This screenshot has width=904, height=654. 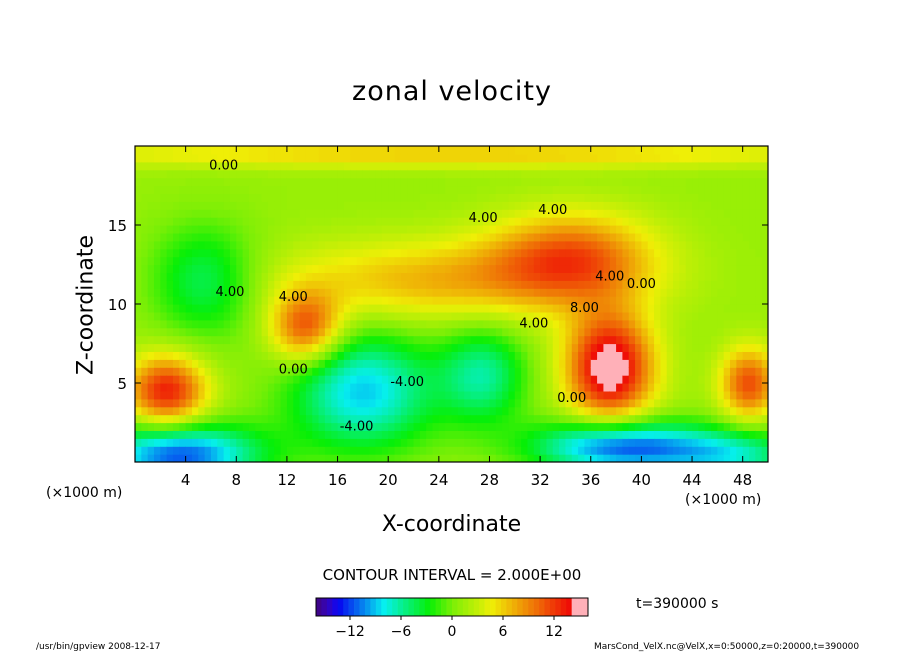 I want to click on contour-label: 4.00, so click(x=609, y=276).